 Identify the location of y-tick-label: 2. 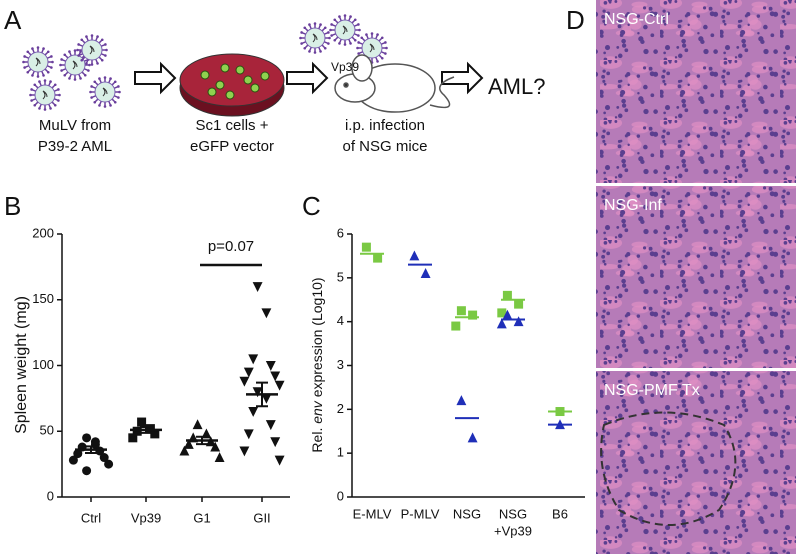
(340, 408).